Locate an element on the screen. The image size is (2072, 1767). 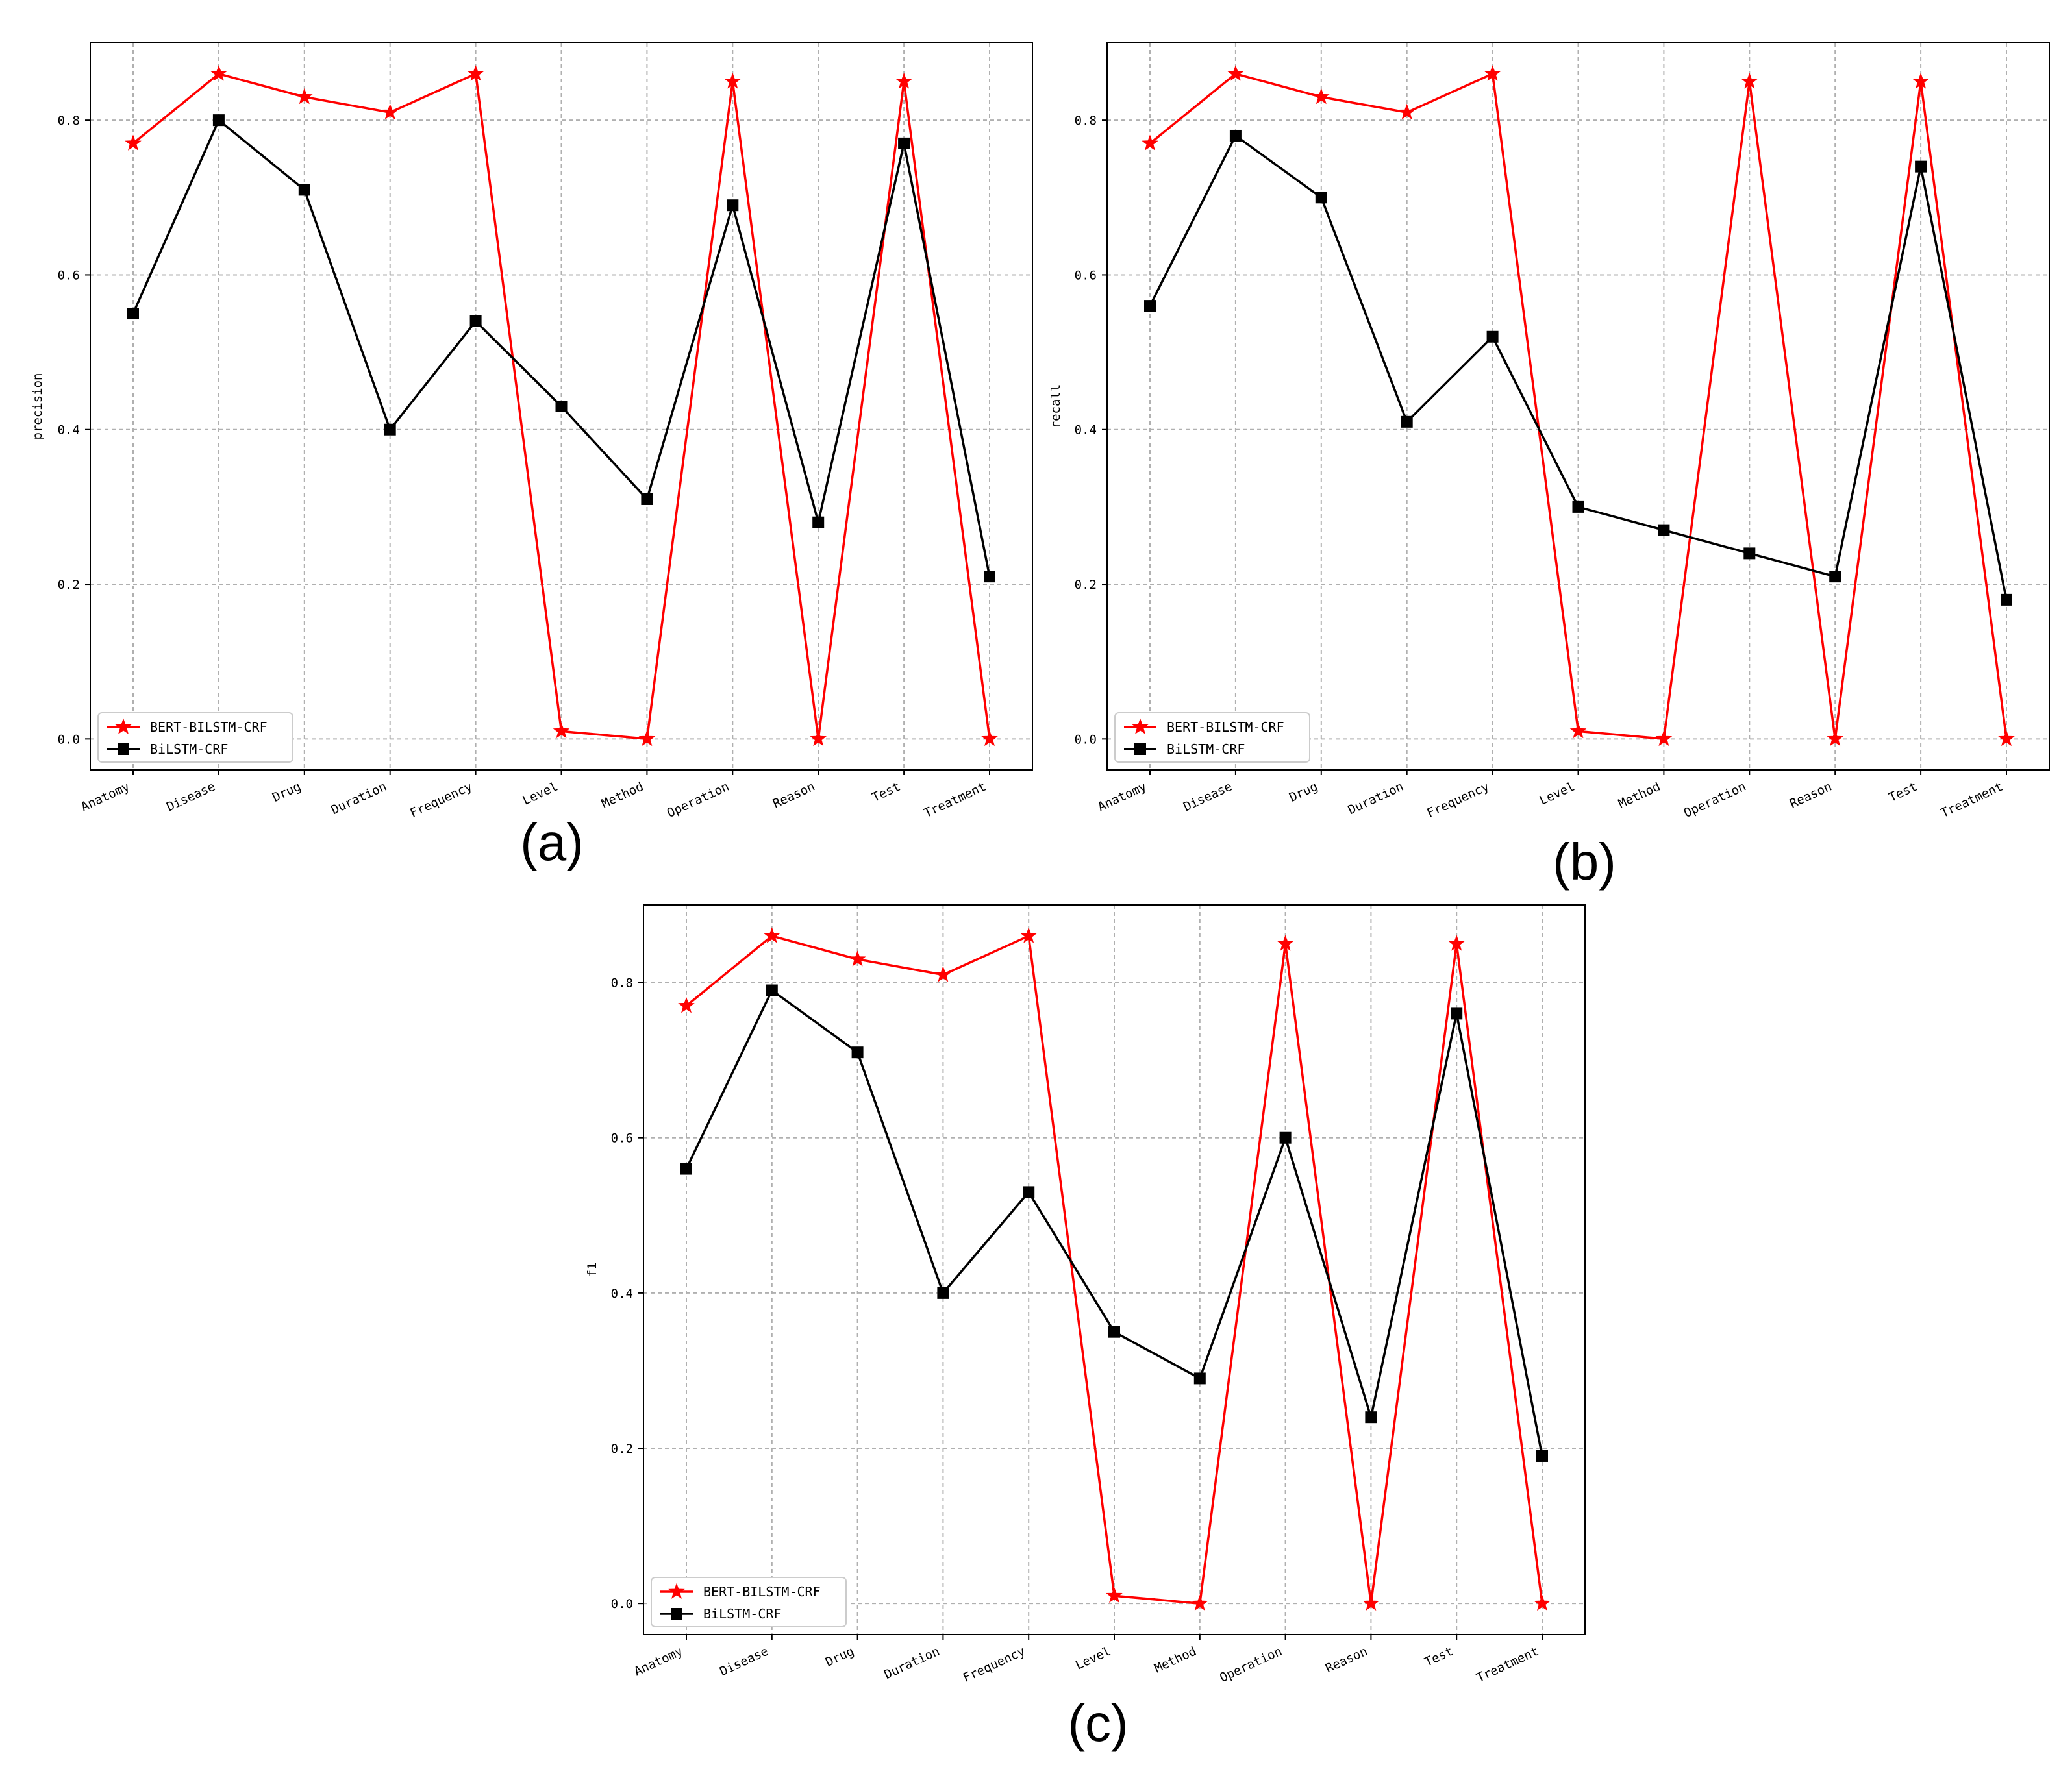
y-axis-label: f1 is located at coordinates (592, 1271).